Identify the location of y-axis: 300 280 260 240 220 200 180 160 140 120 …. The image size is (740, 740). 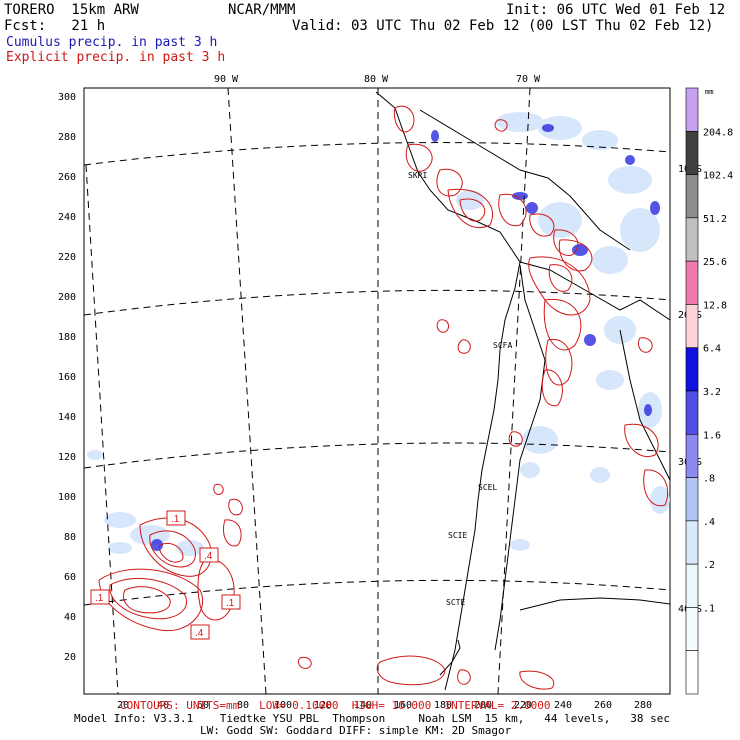
(67, 377).